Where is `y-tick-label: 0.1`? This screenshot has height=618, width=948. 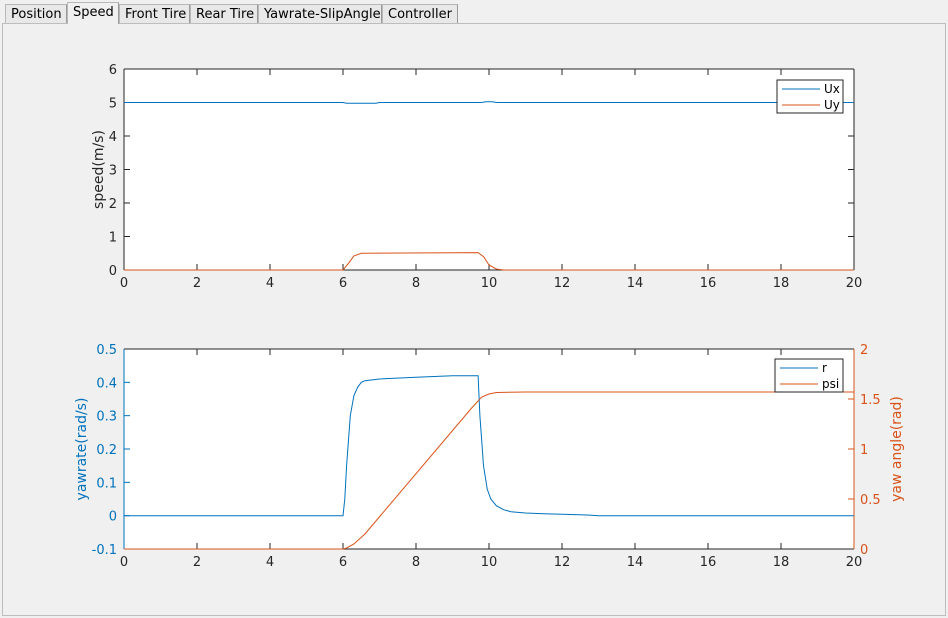 y-tick-label: 0.1 is located at coordinates (106, 483).